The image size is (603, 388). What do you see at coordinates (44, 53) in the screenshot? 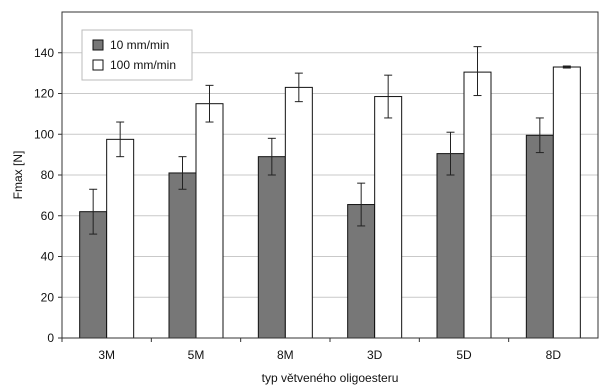
I see `y-tick-label: 140` at bounding box center [44, 53].